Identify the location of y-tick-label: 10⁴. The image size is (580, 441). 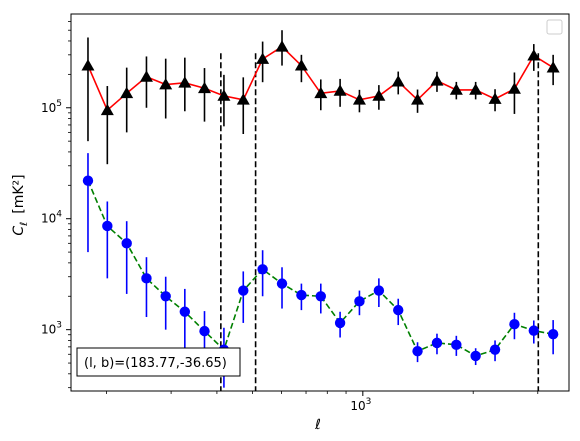
(51, 218).